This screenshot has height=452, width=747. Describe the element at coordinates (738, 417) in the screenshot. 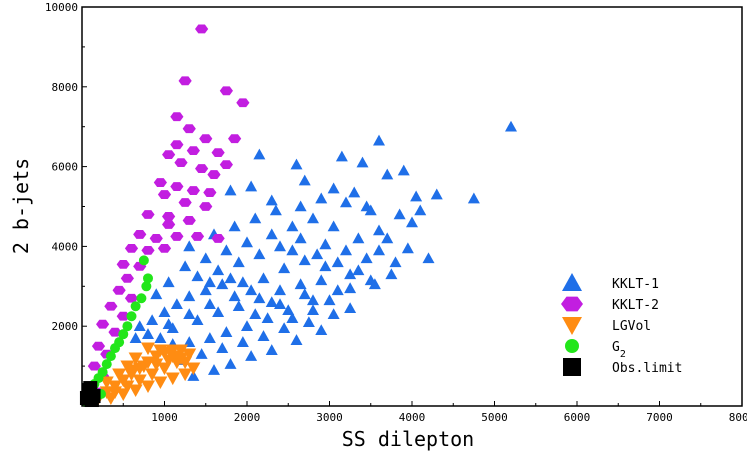

I see `x-tick-label: 8000` at that location.